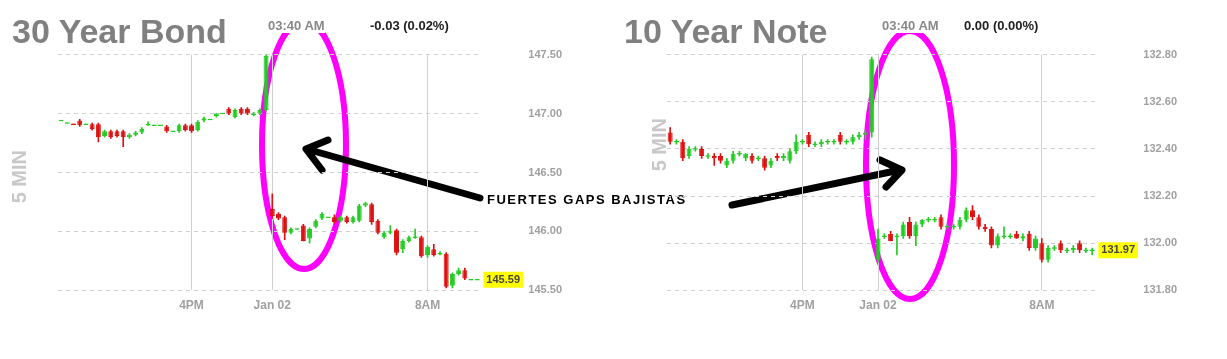 Image resolution: width=1227 pixels, height=359 pixels. Describe the element at coordinates (1160, 100) in the screenshot. I see `y-tick-label: 132.60` at that location.